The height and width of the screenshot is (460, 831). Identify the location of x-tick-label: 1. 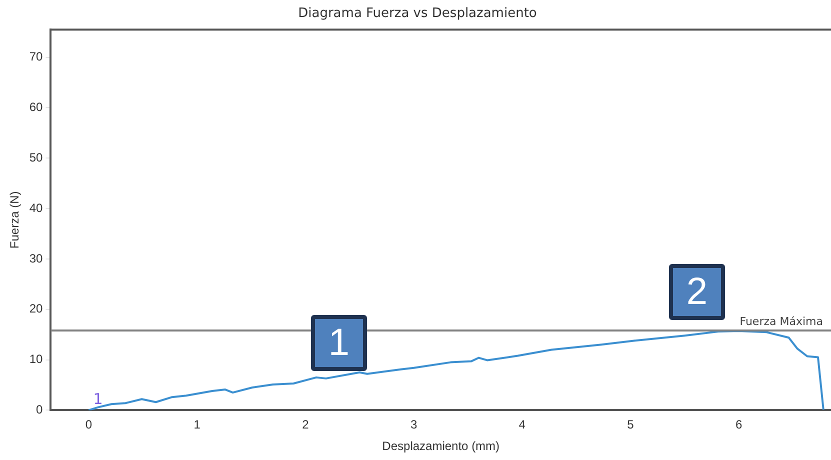
(197, 425).